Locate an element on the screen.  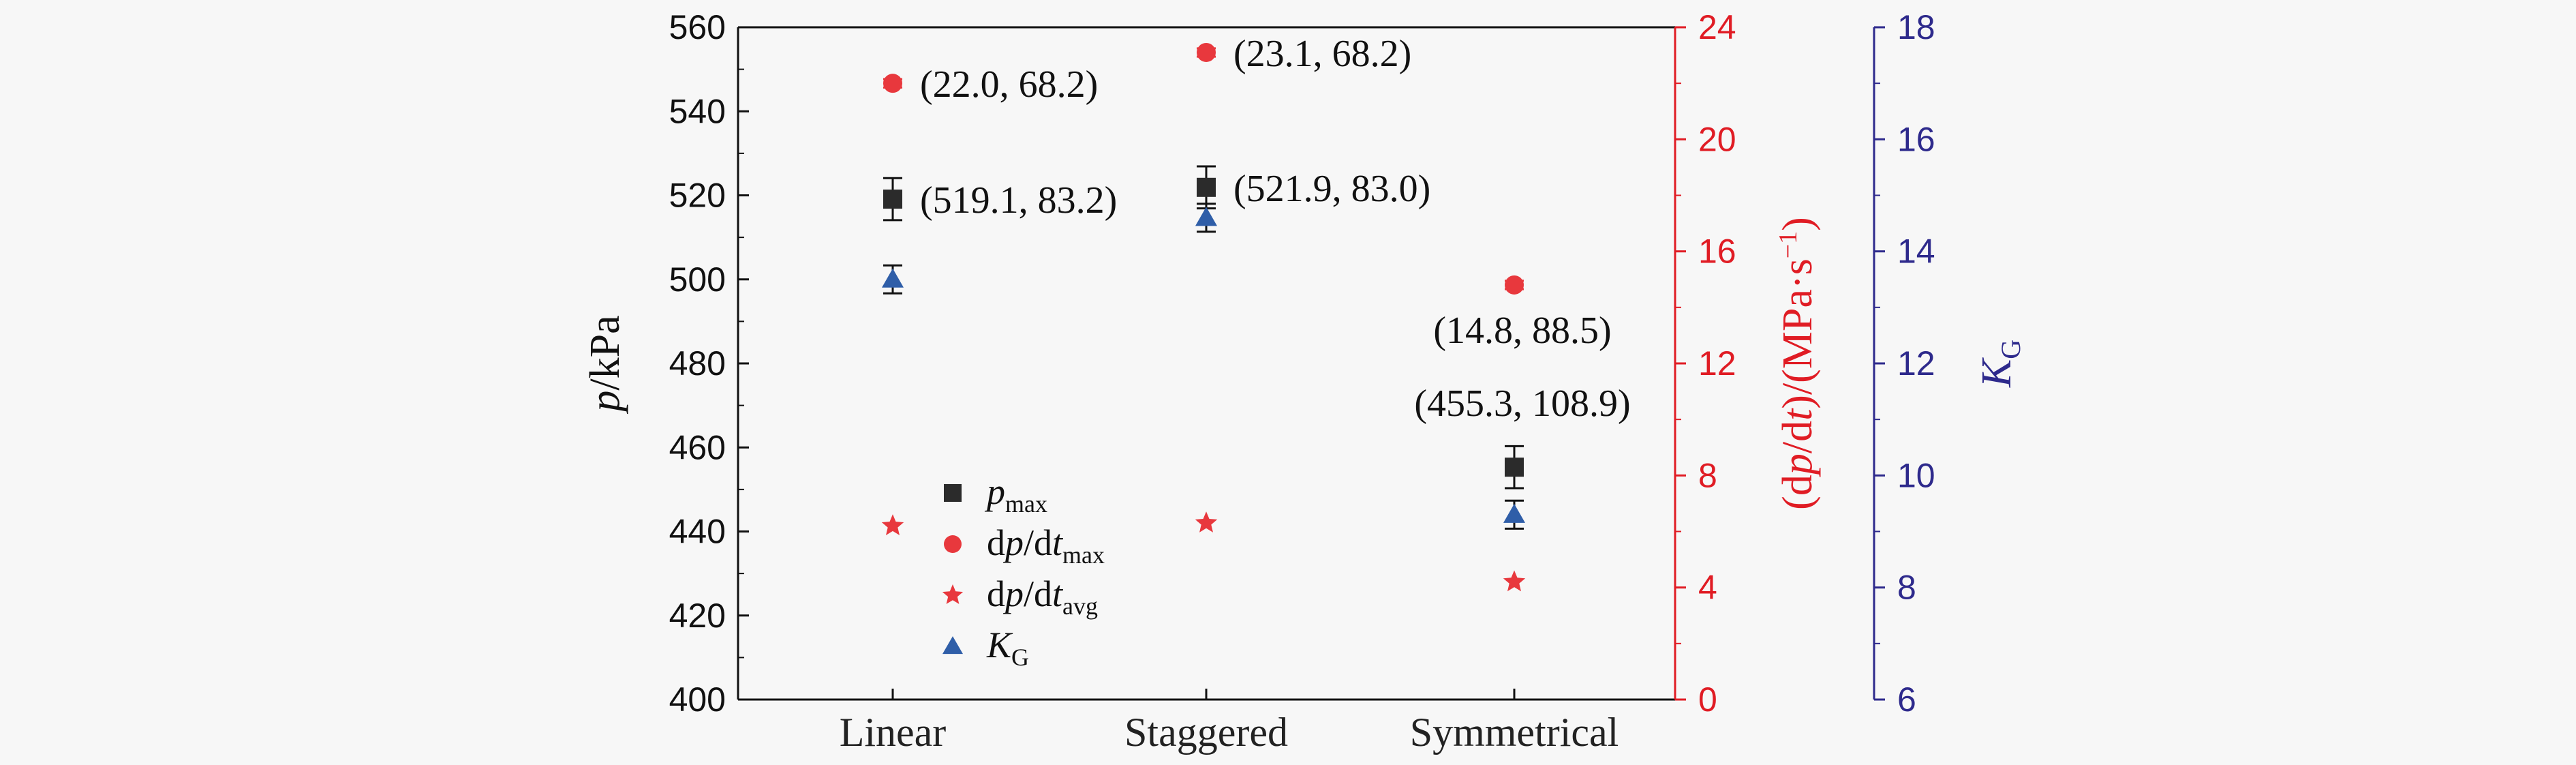
blue-axis-title-sub: G is located at coordinates (2010, 349).